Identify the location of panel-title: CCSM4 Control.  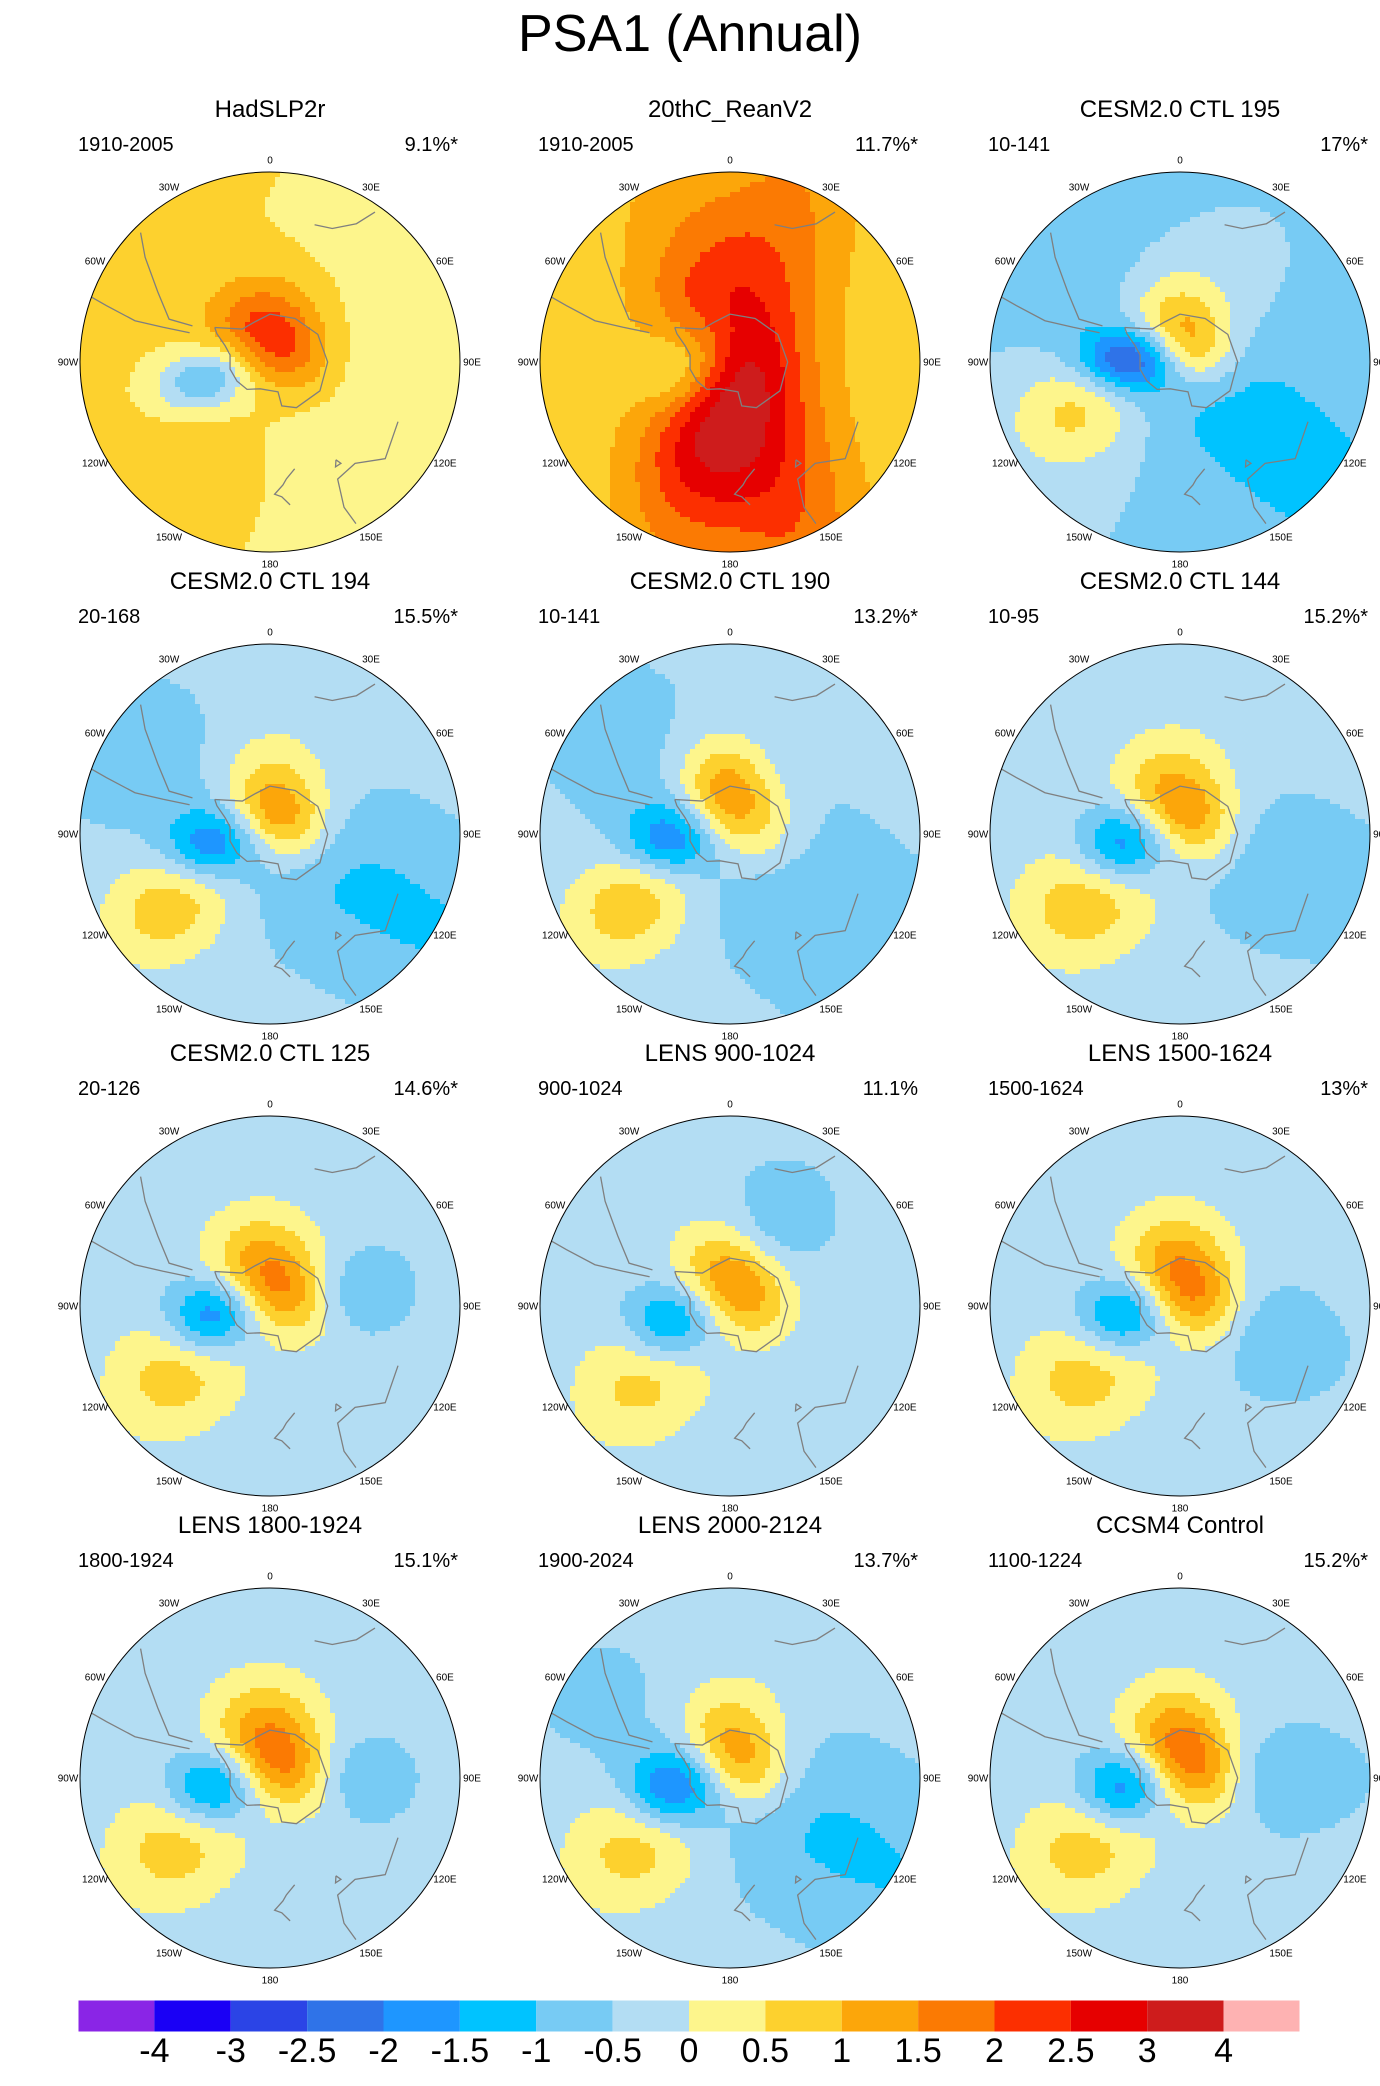
(1165, 1526).